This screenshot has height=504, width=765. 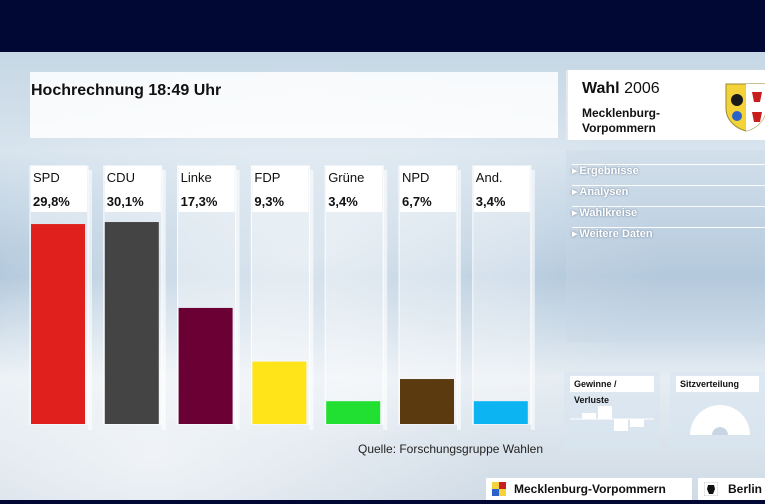 I want to click on category-label: SPD, so click(x=46, y=177).